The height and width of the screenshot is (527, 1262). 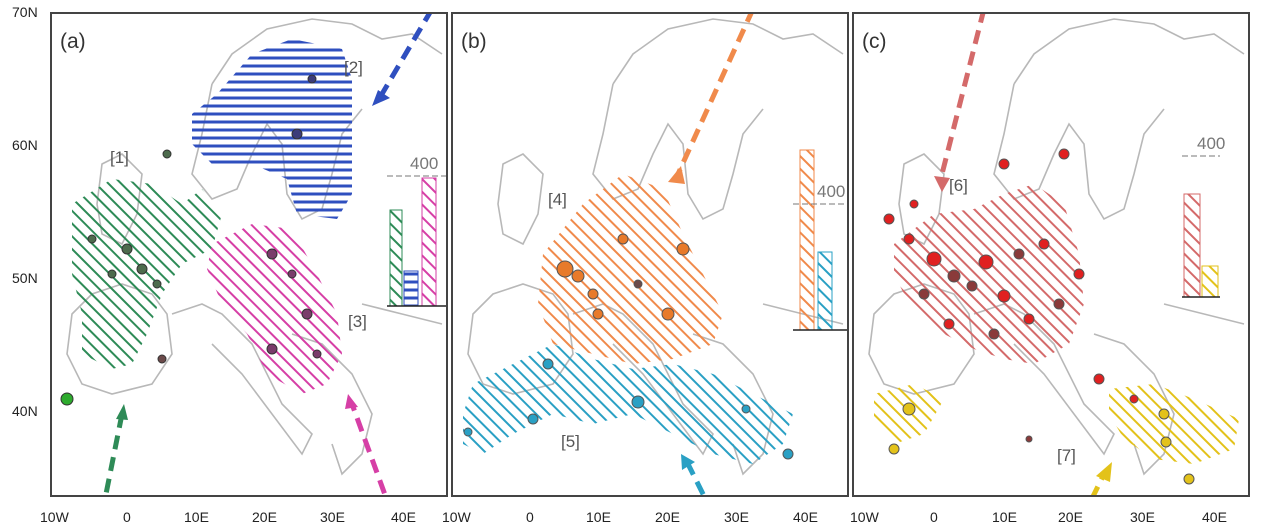 I want to click on x-tick-0-c: 0, so click(x=934, y=517).